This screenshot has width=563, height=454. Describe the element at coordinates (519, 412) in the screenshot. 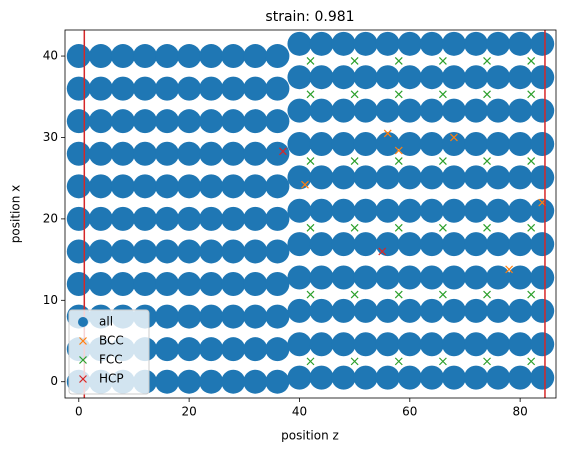

I see `x-tick-label: 80` at that location.